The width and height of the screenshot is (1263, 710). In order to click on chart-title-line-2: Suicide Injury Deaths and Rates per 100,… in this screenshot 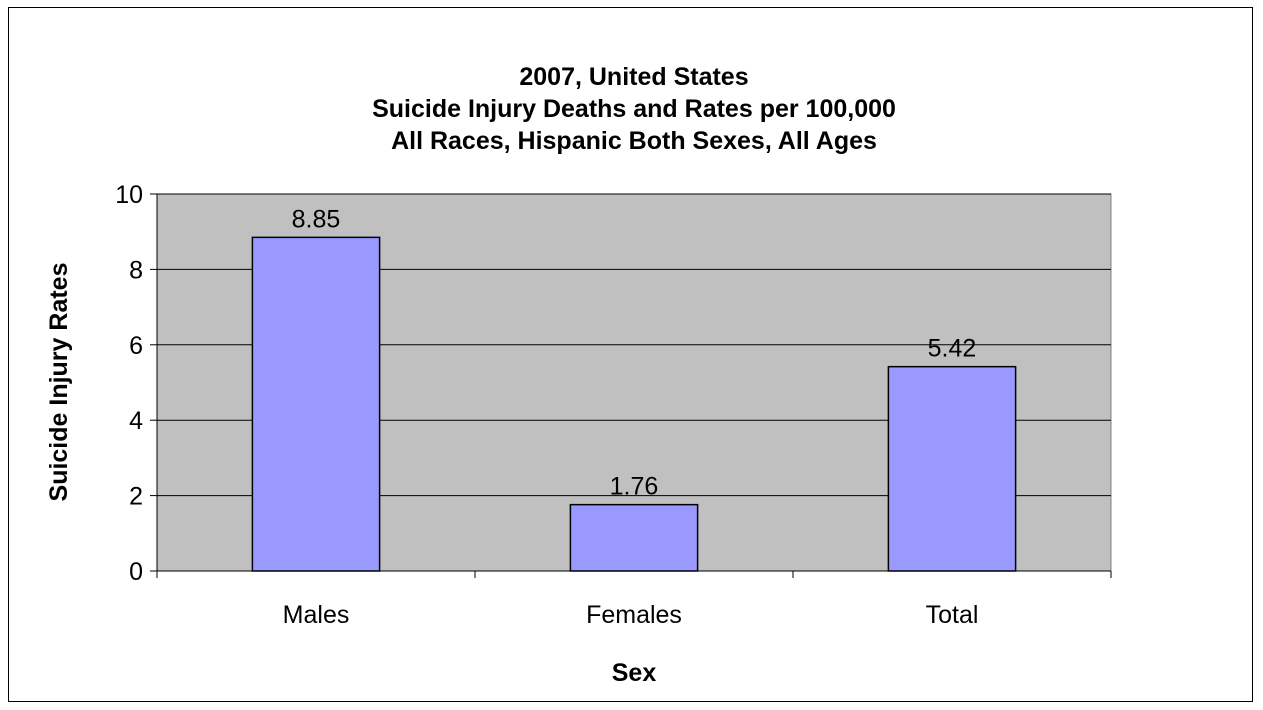, I will do `click(634, 109)`.